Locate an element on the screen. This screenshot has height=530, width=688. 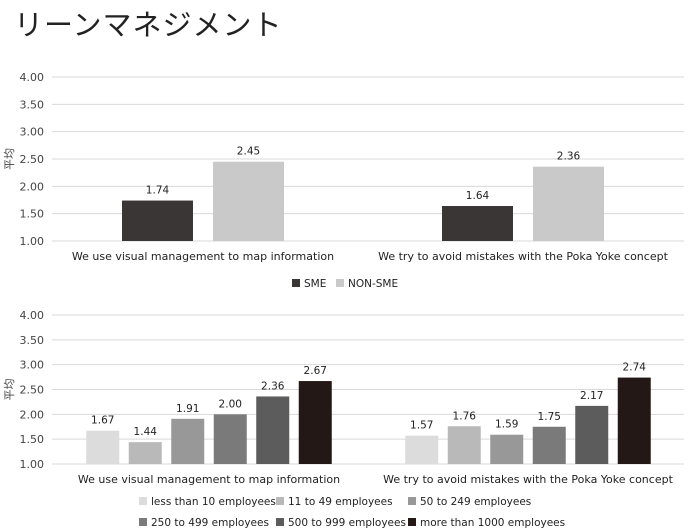
data-label: 1.44 is located at coordinates (146, 432).